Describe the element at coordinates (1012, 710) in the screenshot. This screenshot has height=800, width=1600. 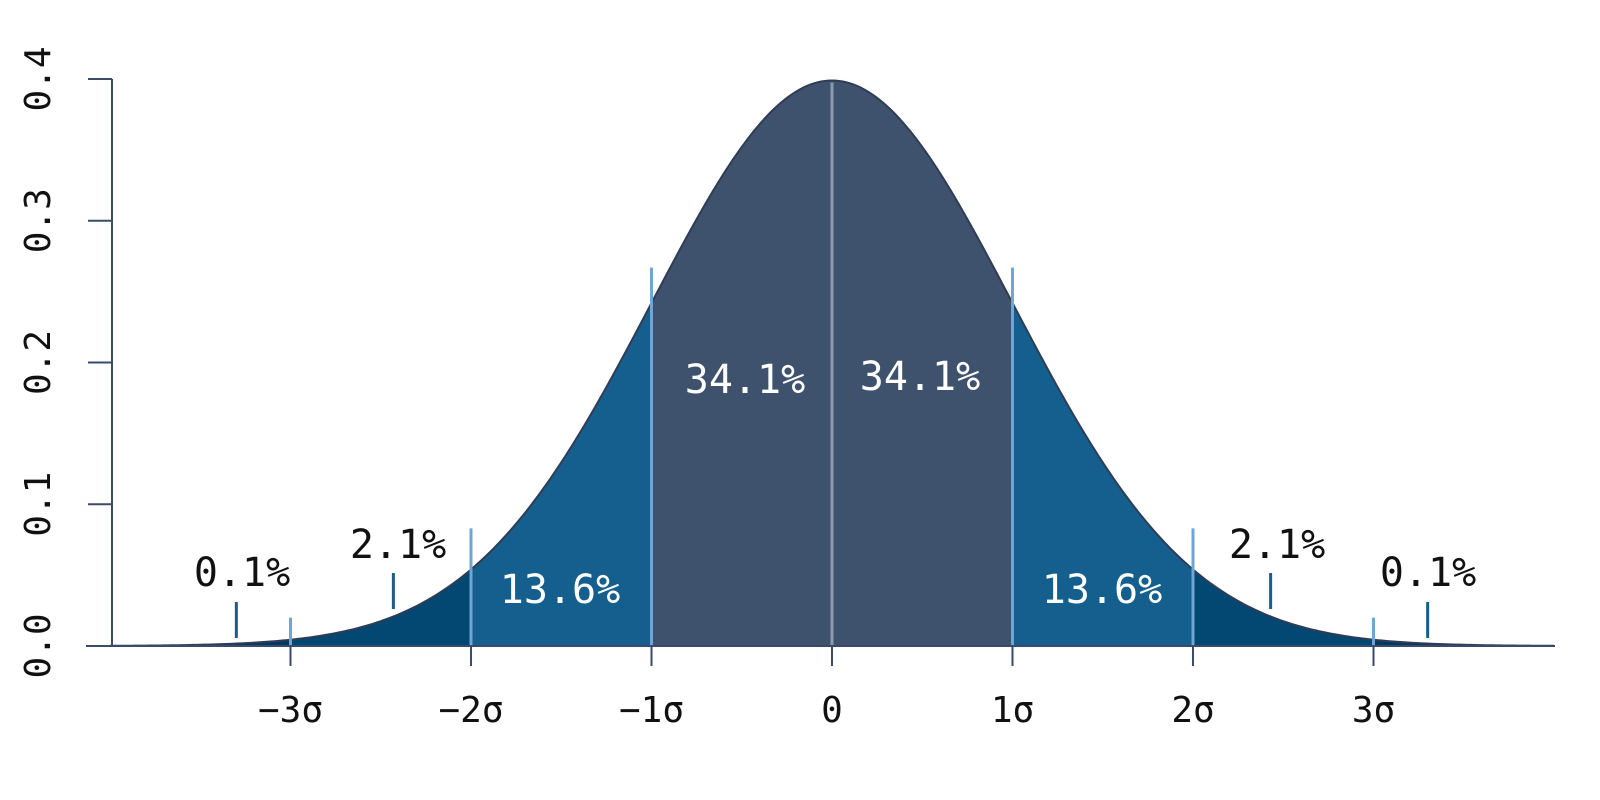
I see `x-tick-label: 1σ` at that location.